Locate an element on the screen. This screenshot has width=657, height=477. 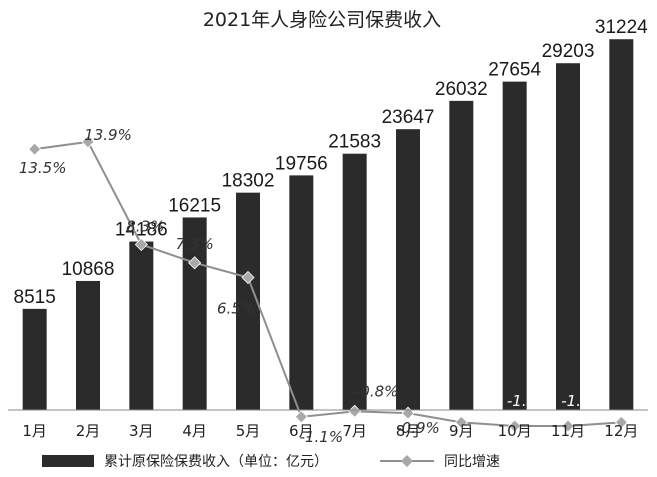
x-tick-label: 4月 is located at coordinates (194, 431).